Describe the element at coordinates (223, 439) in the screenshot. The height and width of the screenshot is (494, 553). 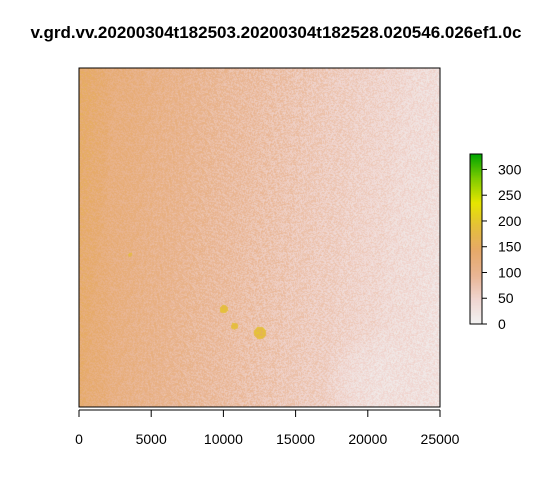
I see `x-tick-label: 10000` at that location.